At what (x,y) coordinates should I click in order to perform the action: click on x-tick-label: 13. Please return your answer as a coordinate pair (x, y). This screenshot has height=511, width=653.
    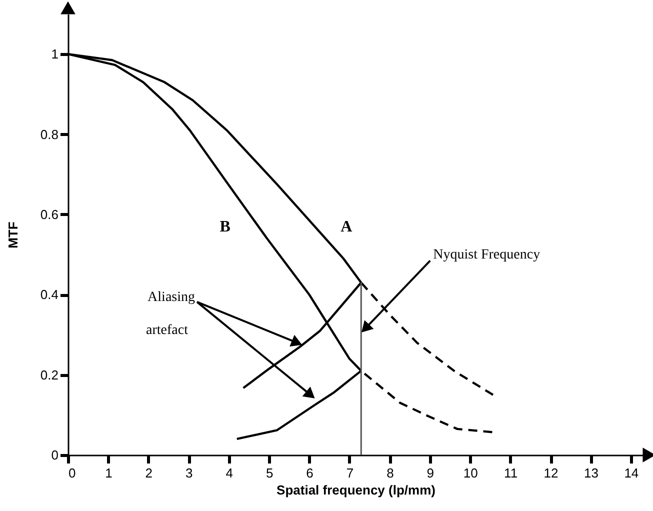
    Looking at the image, I should click on (591, 473).